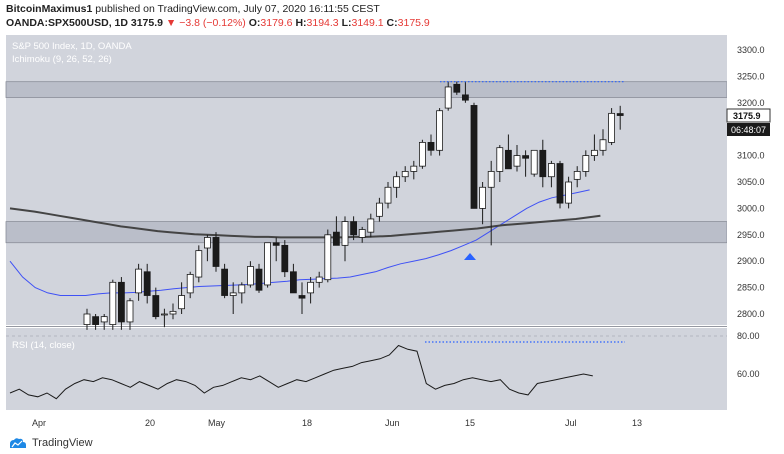 The width and height of the screenshot is (784, 454). What do you see at coordinates (748, 336) in the screenshot?
I see `rsi-tick-label: 80.00` at bounding box center [748, 336].